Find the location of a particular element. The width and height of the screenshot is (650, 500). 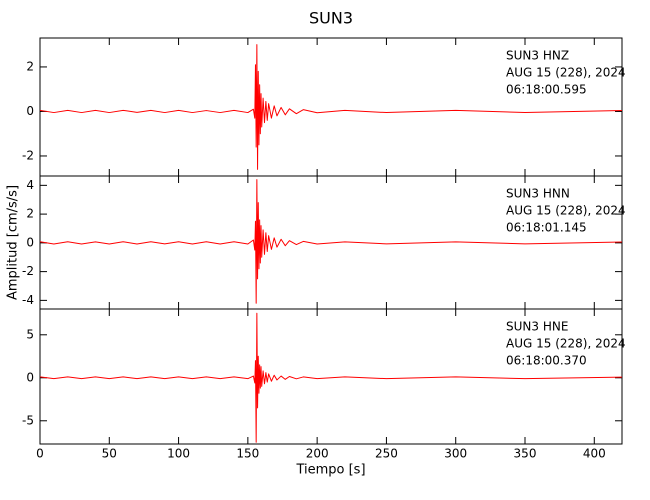

x-tick-label: 400 is located at coordinates (594, 454).